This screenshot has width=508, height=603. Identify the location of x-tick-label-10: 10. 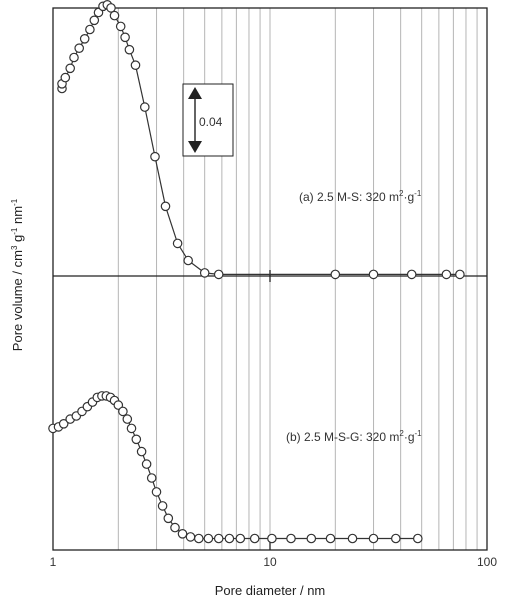
(270, 562).